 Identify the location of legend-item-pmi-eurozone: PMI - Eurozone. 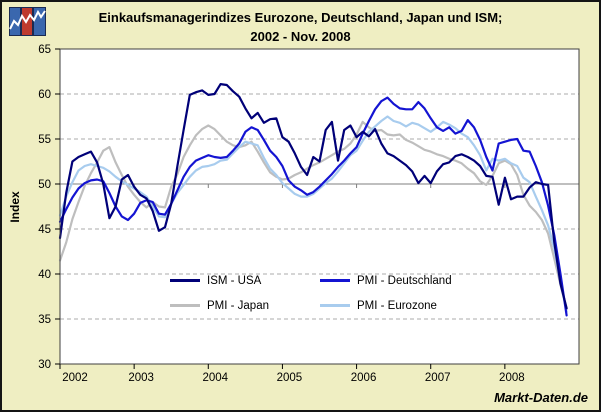
(395, 306).